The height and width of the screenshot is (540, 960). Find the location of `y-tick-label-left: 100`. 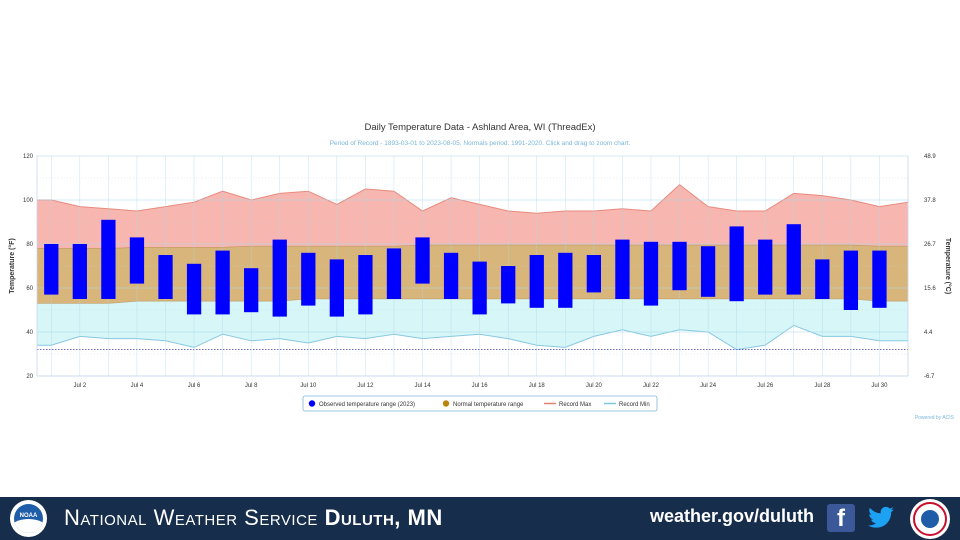

y-tick-label-left: 100 is located at coordinates (28, 201).